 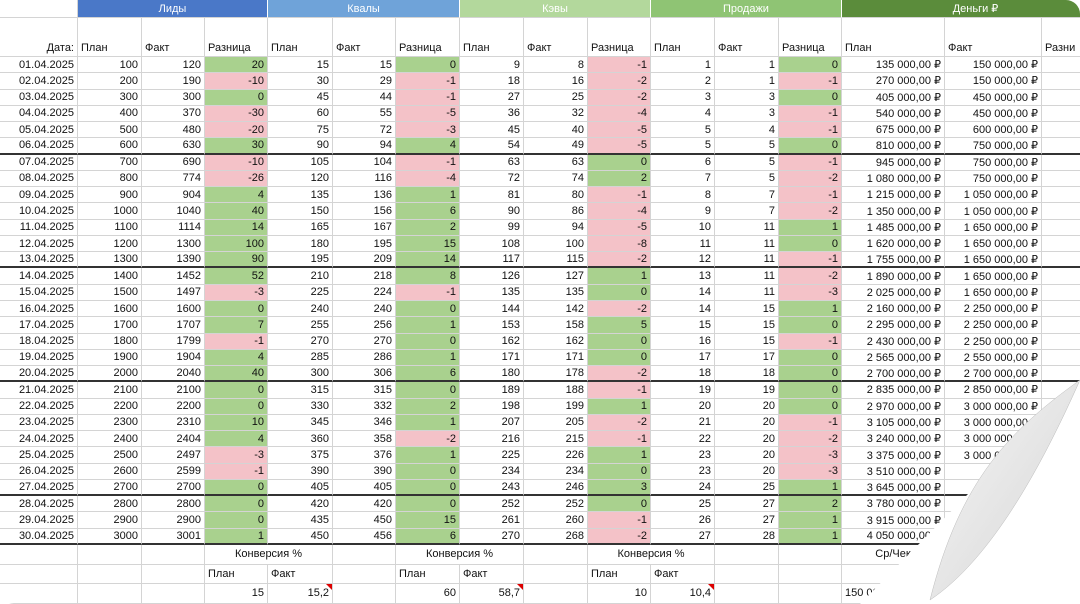 What do you see at coordinates (893, 471) in the screenshot?
I see `cell: 3 510 000,00 ₽` at bounding box center [893, 471].